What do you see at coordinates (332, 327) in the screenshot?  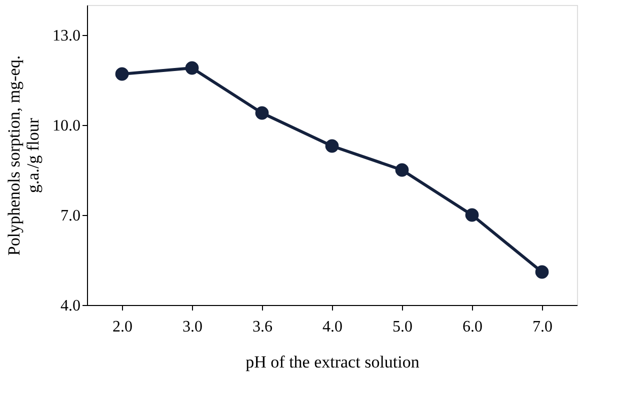 I see `x-tick-label: 4.0` at bounding box center [332, 327].